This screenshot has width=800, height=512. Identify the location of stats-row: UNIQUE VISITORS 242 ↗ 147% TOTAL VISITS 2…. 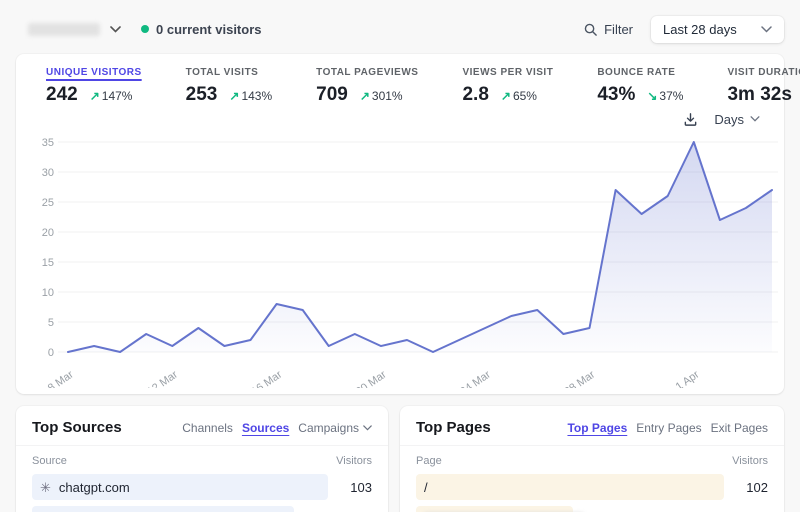
(408, 86).